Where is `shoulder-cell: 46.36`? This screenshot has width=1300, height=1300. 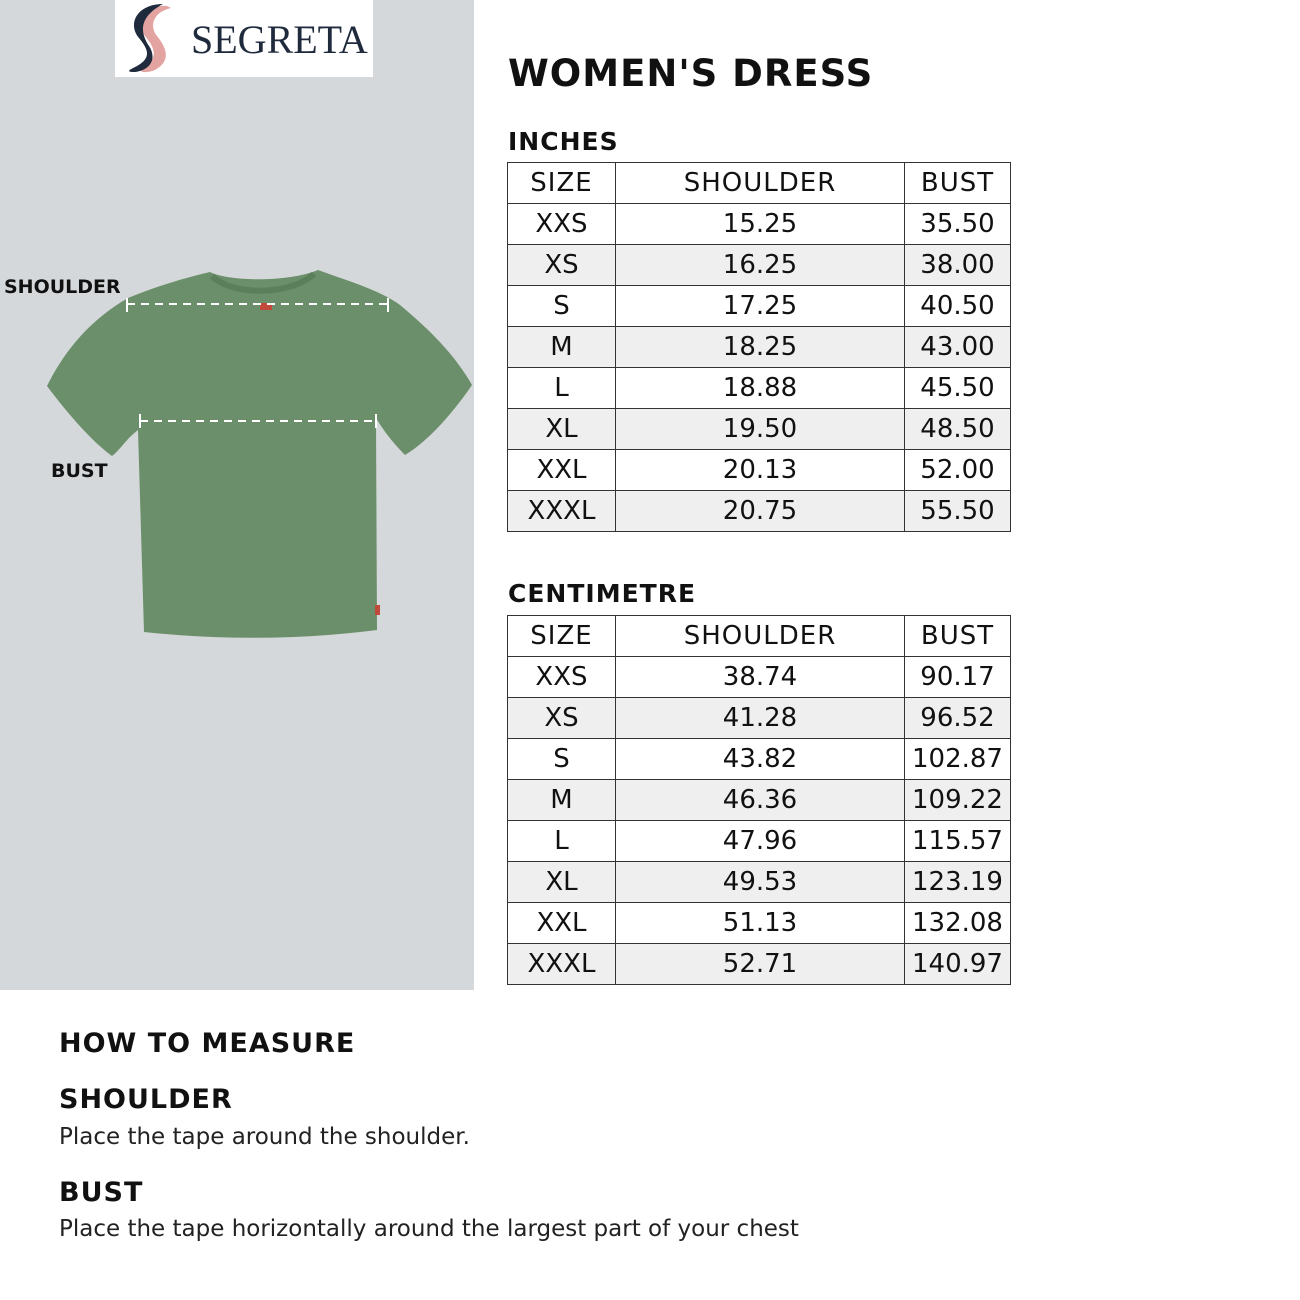
shoulder-cell: 46.36 is located at coordinates (760, 800).